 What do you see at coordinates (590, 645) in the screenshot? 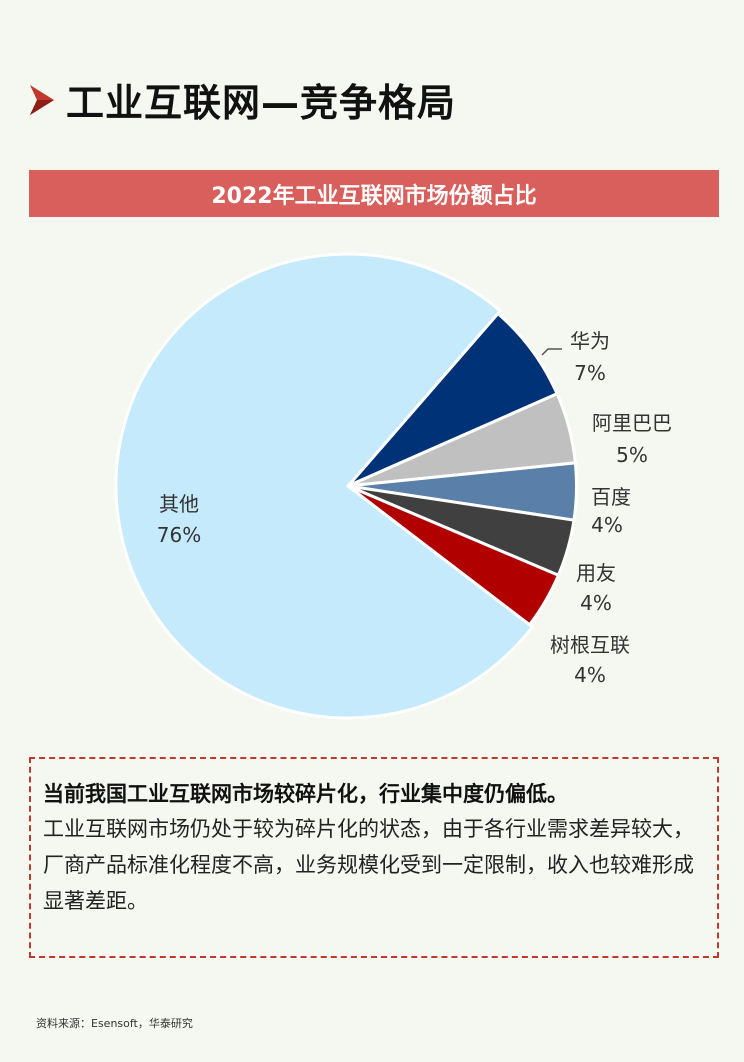
I see `slice-name-rootcloud: 树根互联` at bounding box center [590, 645].